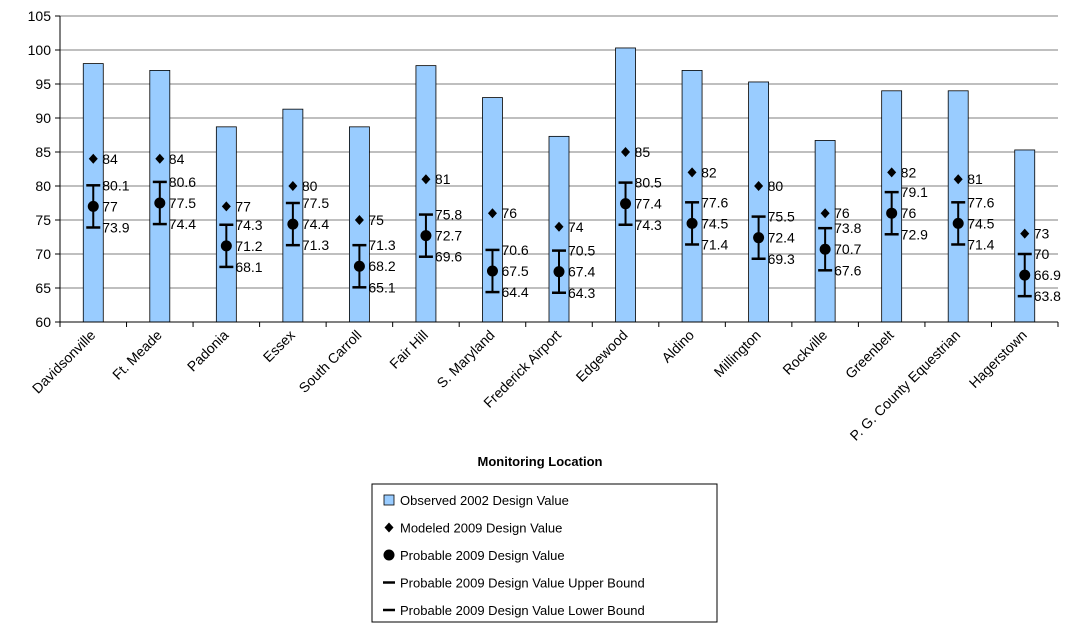 Image resolution: width=1073 pixels, height=624 pixels. I want to click on legend-box, so click(544, 553).